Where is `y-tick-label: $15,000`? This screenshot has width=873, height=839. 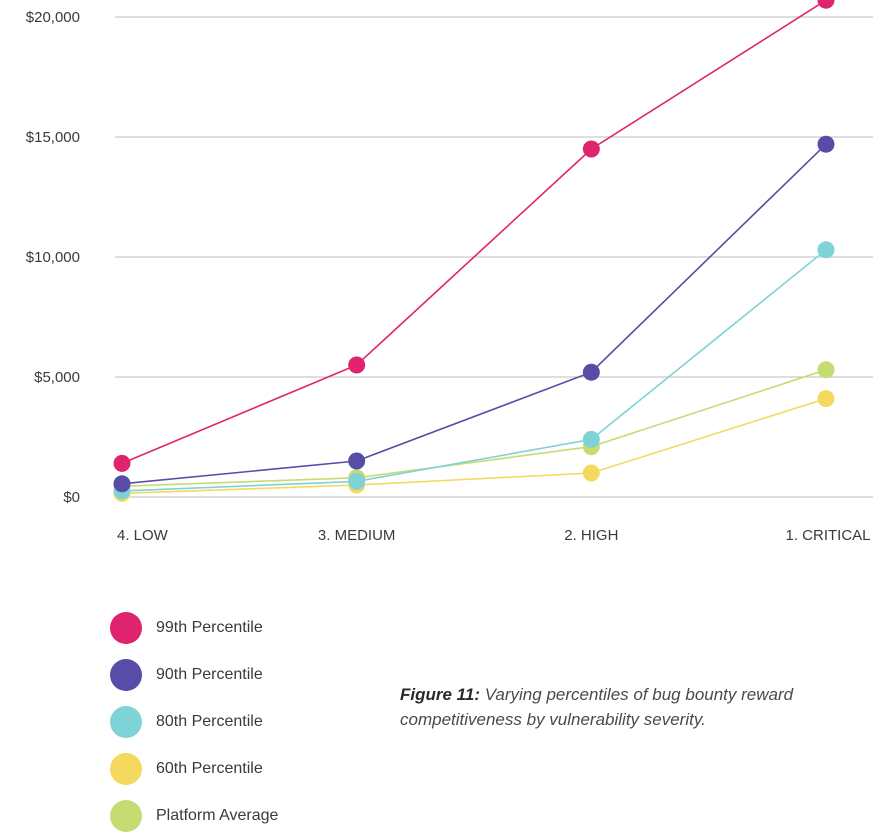
y-tick-label: $15,000 is located at coordinates (53, 137).